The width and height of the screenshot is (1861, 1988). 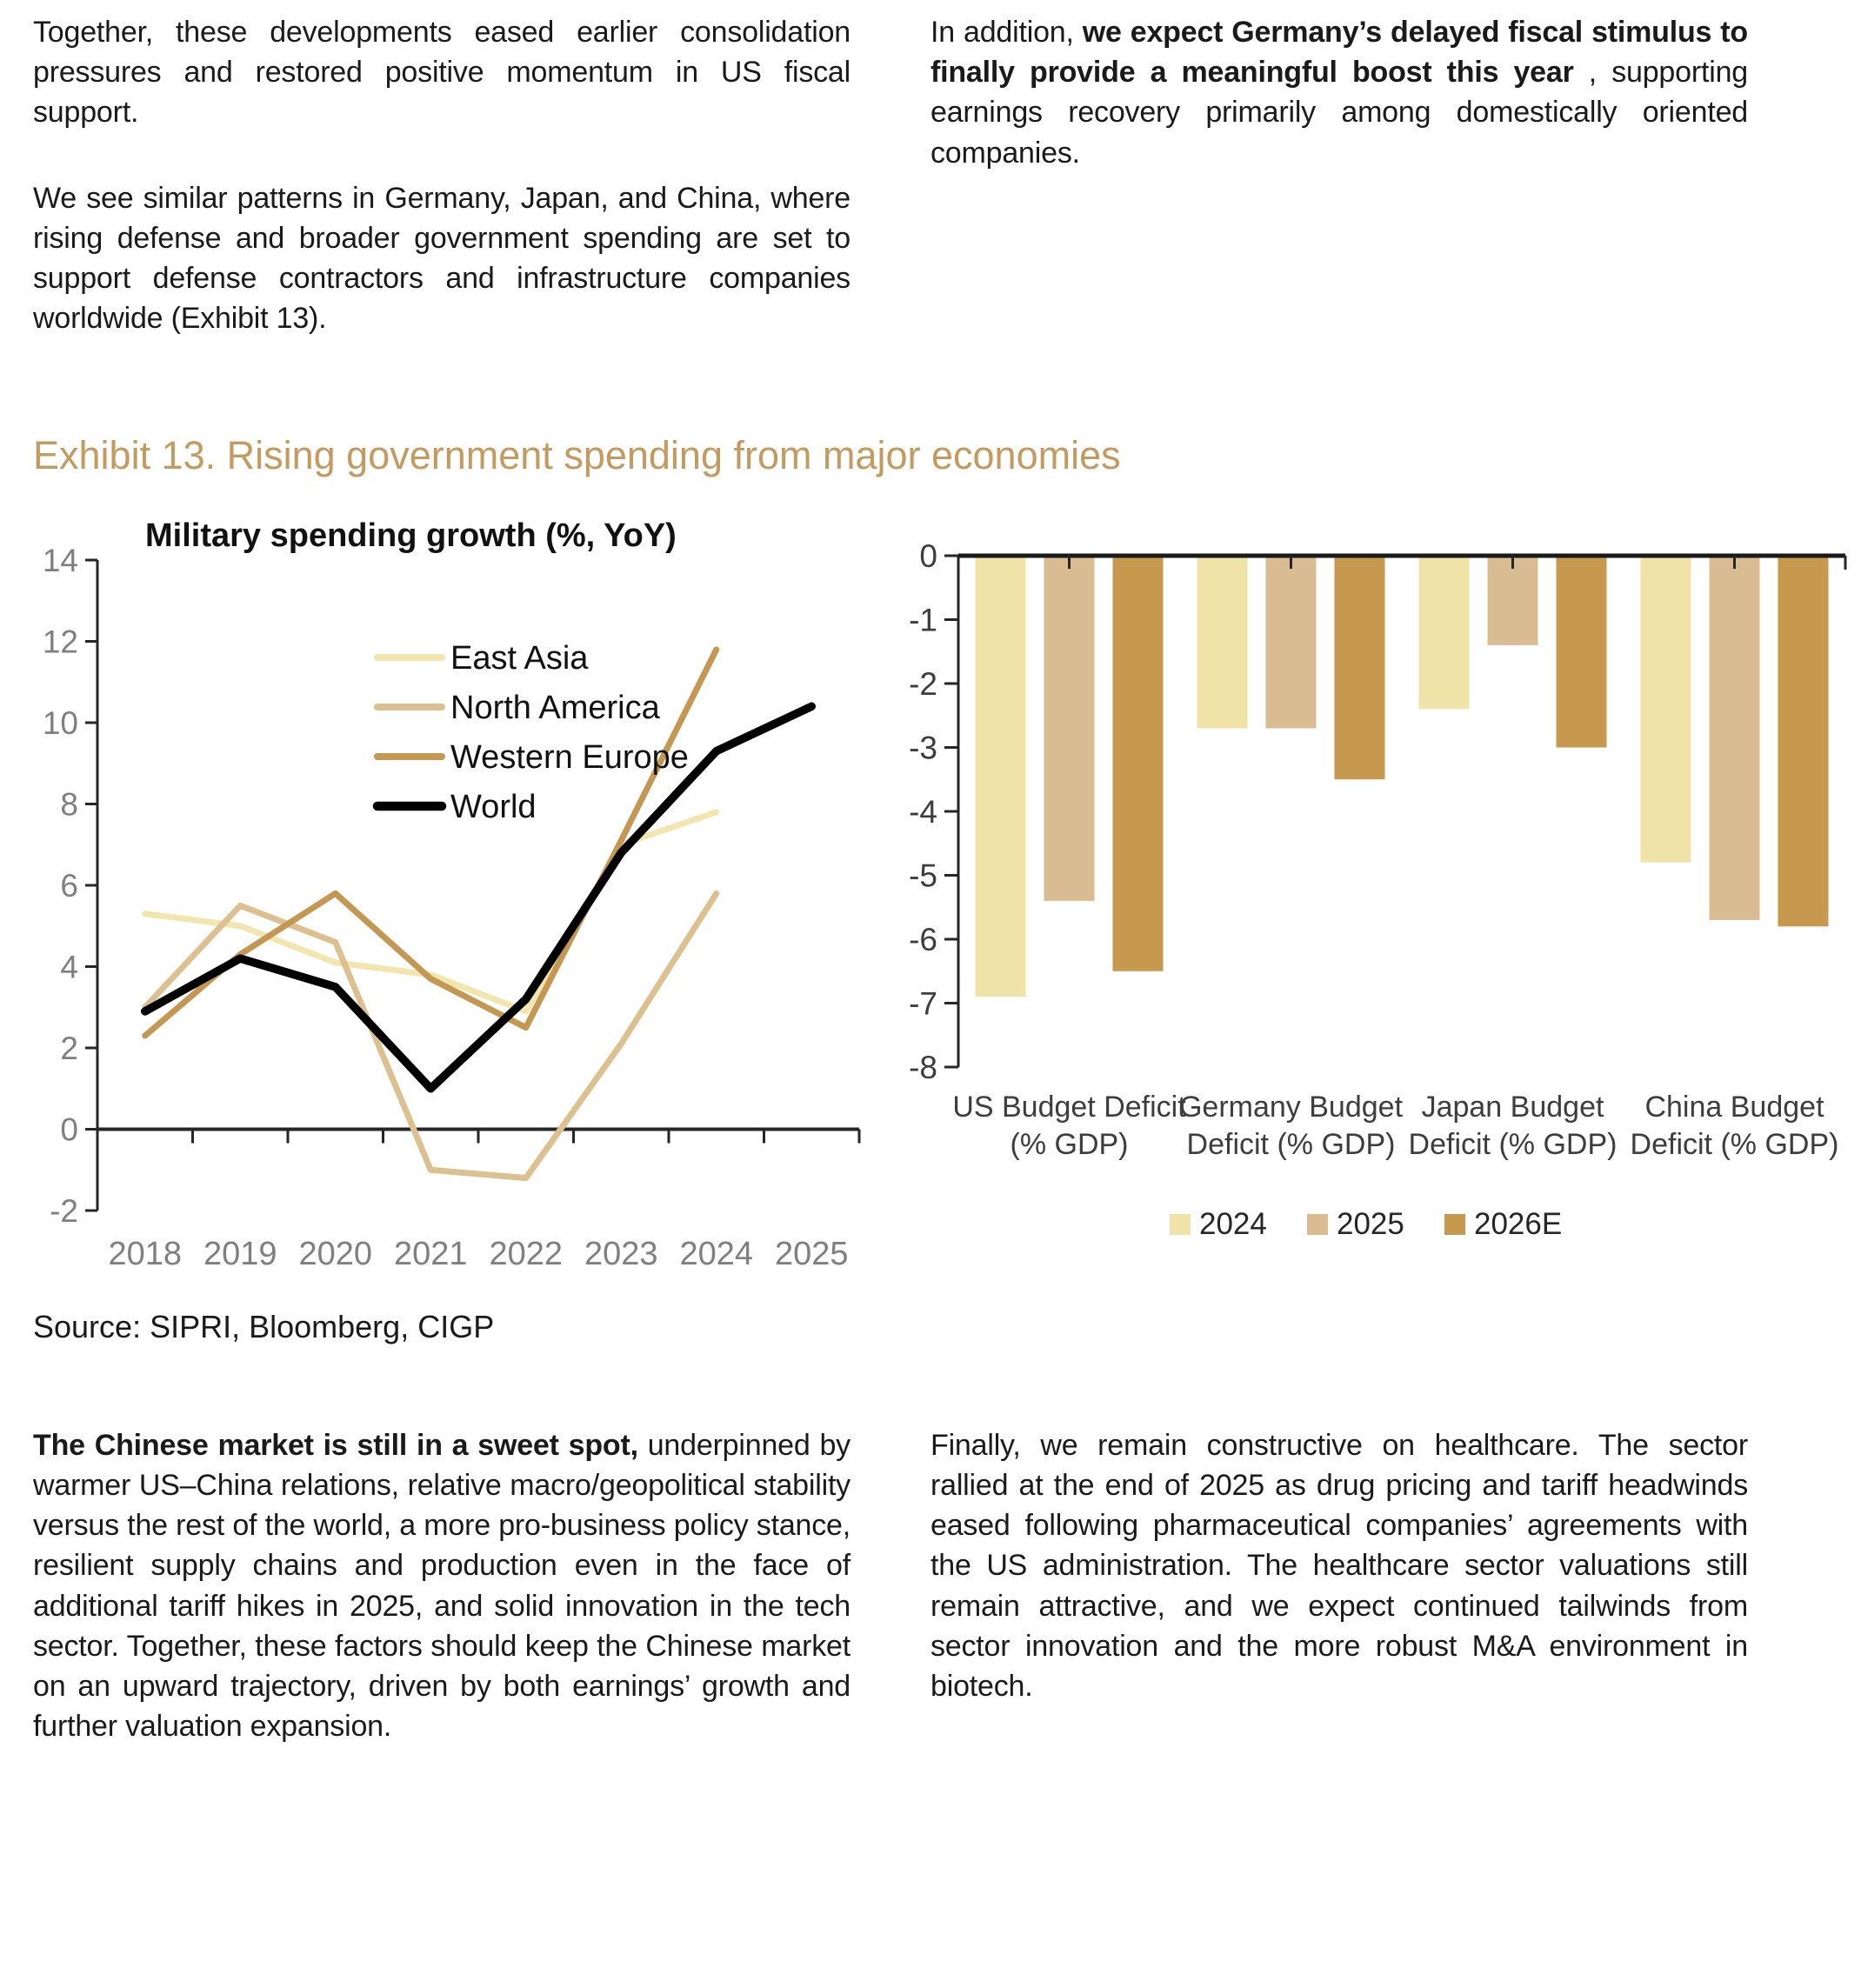 I want to click on line-chart-x-axis: 2018 2019 2020 2021 2022 2023 2024 2025, so click(x=479, y=1199).